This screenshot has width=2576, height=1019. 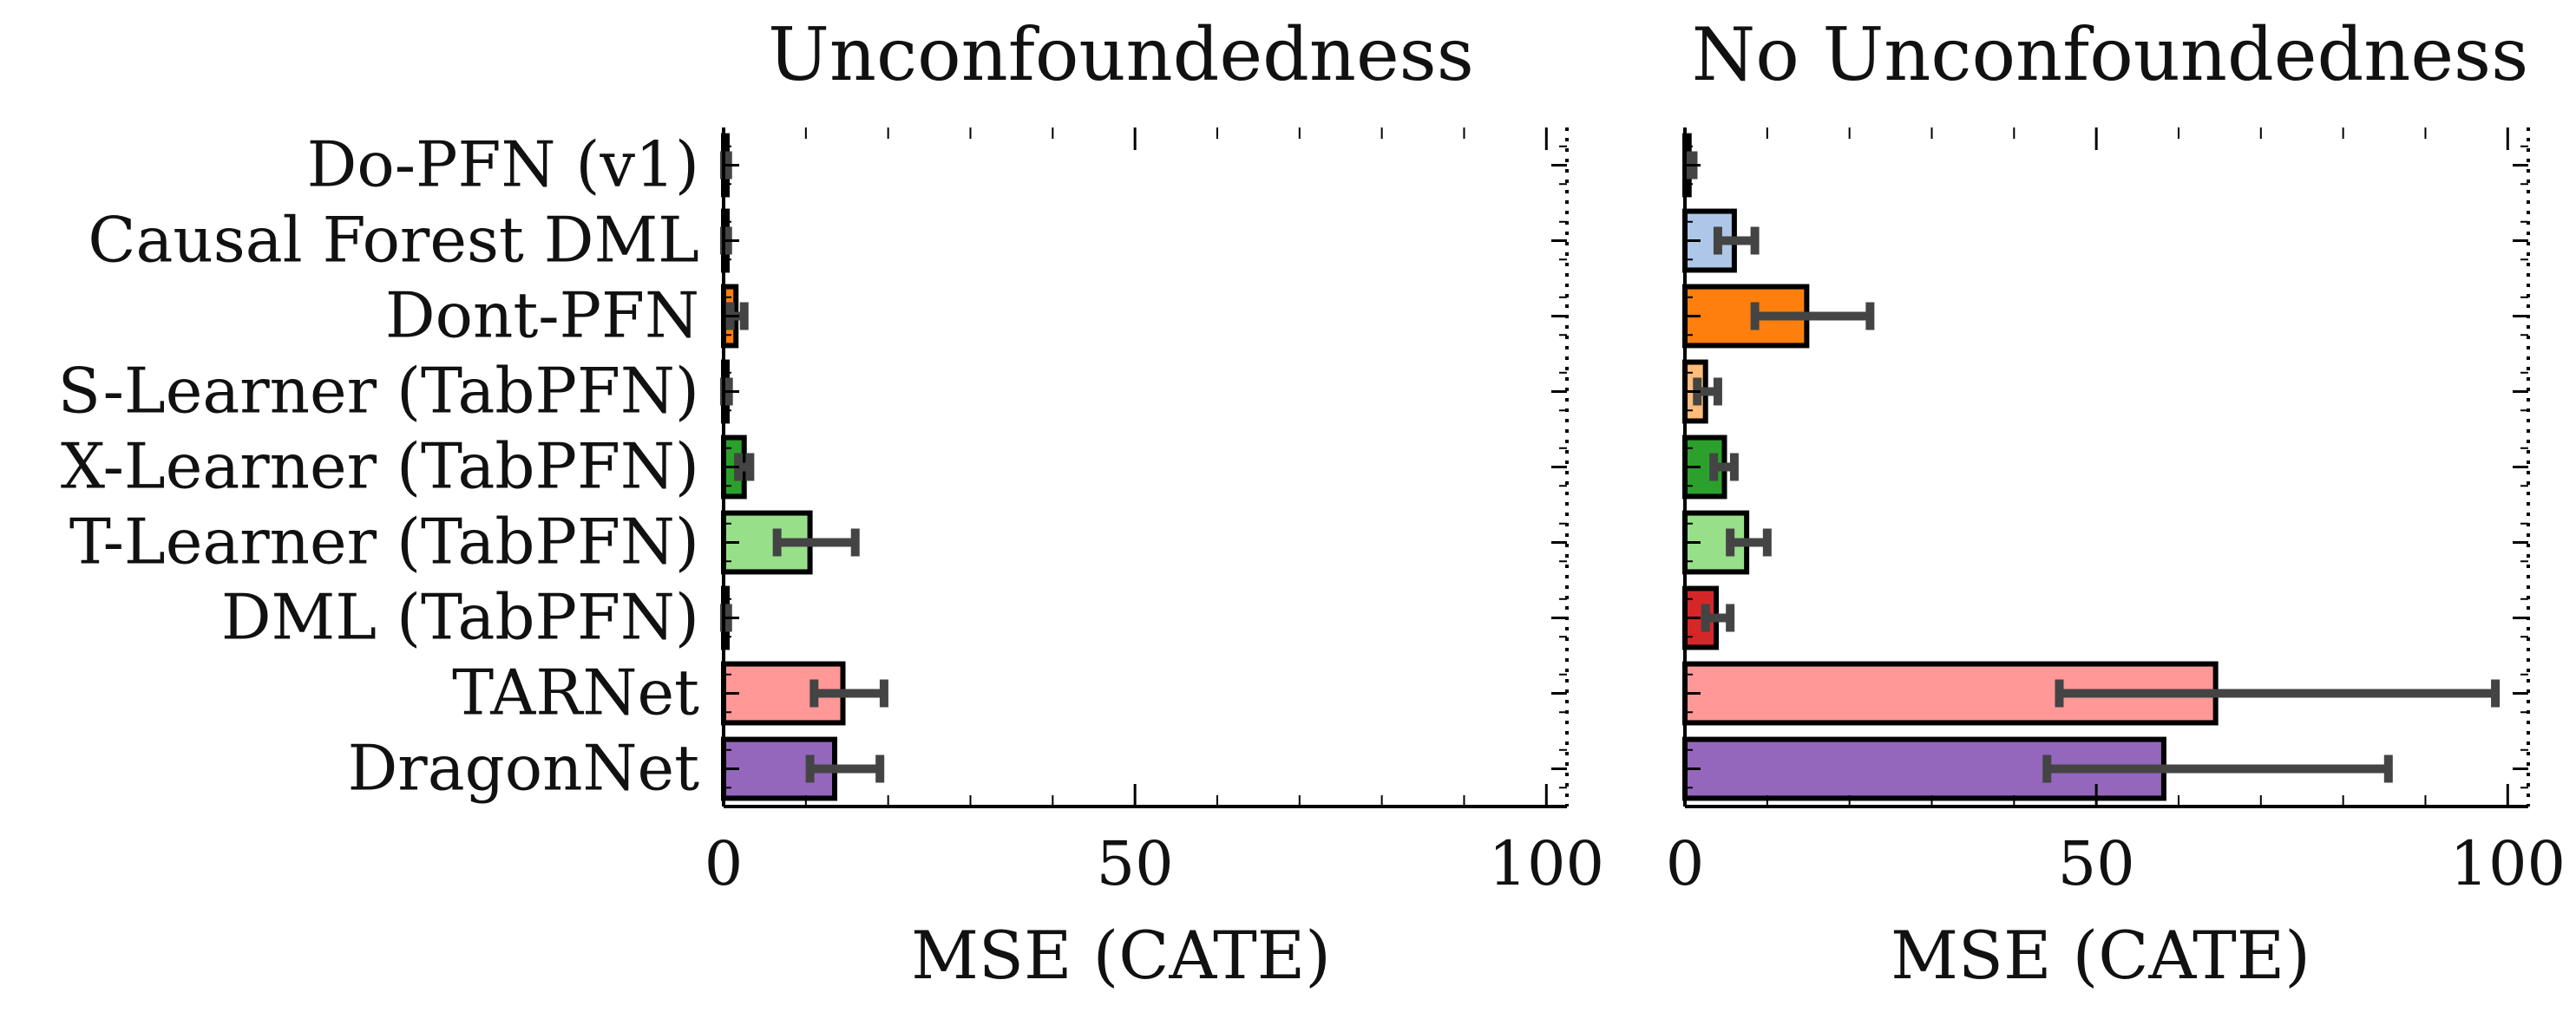 What do you see at coordinates (1812, 316) in the screenshot?
I see `error-bar-dont-pfn` at bounding box center [1812, 316].